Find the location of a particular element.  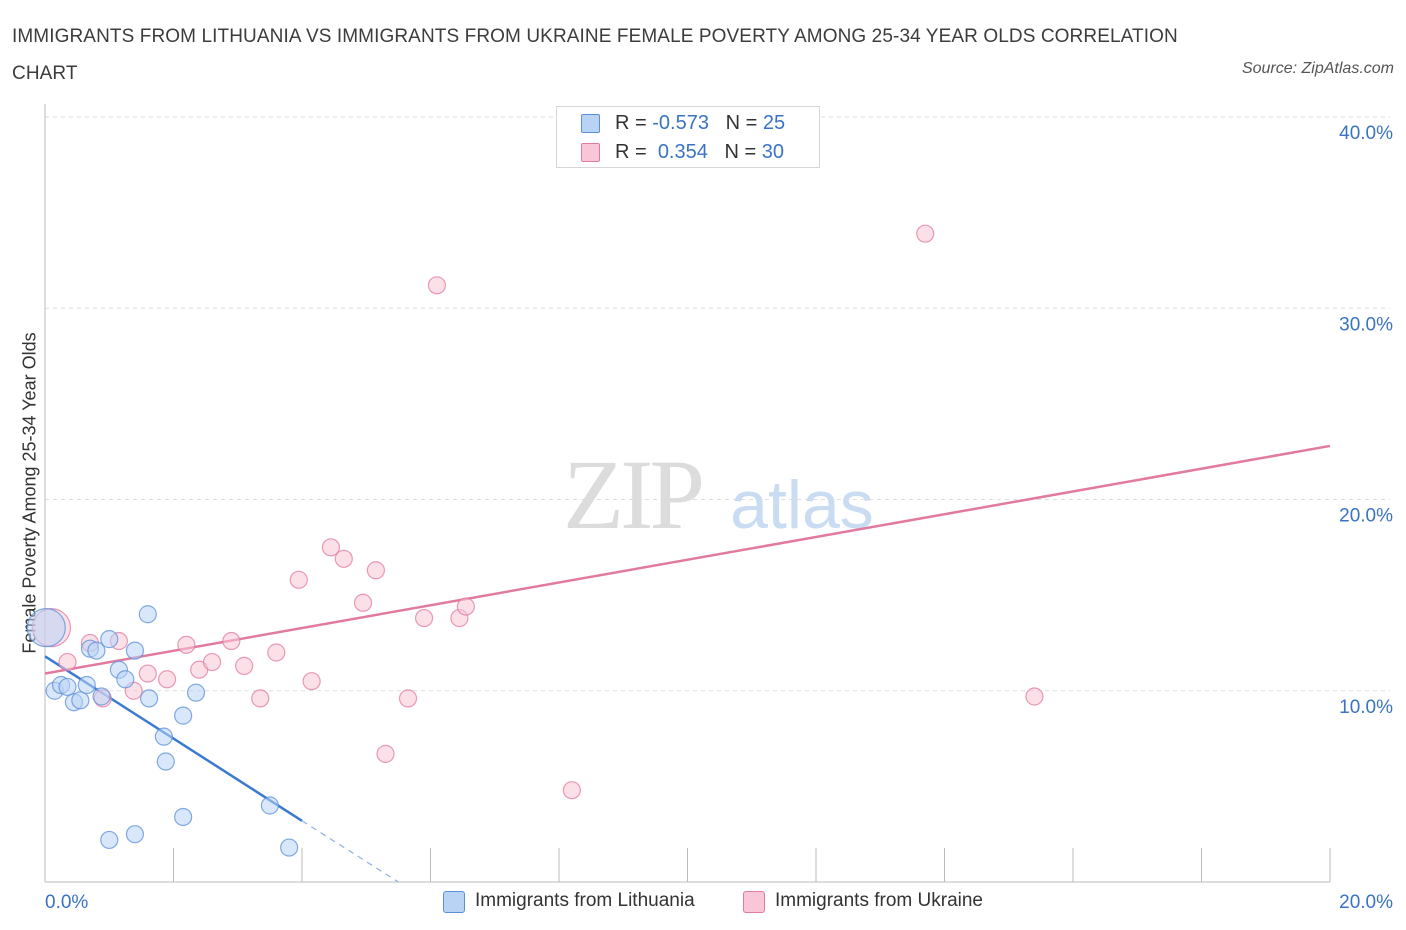

legend-n-value: 30 is located at coordinates (773, 152).